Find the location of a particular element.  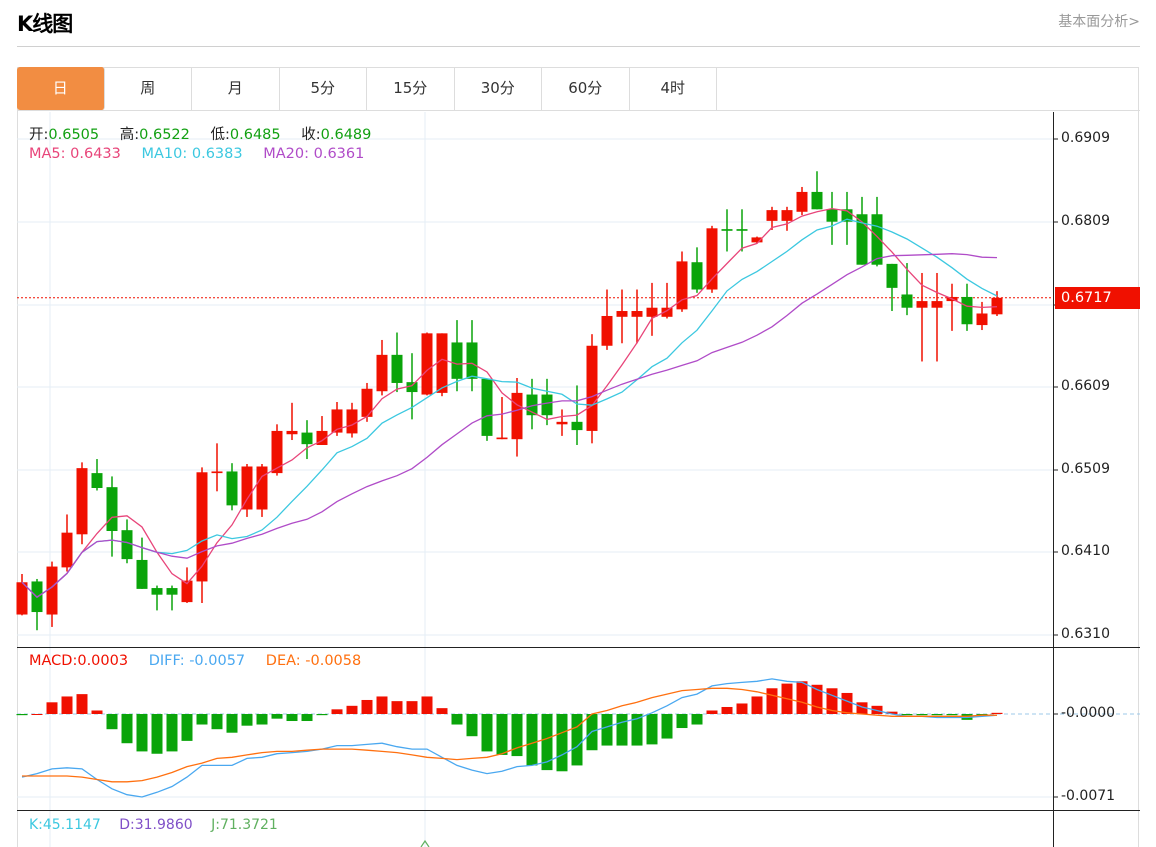

price-tick: 0.6909 is located at coordinates (1085, 138).